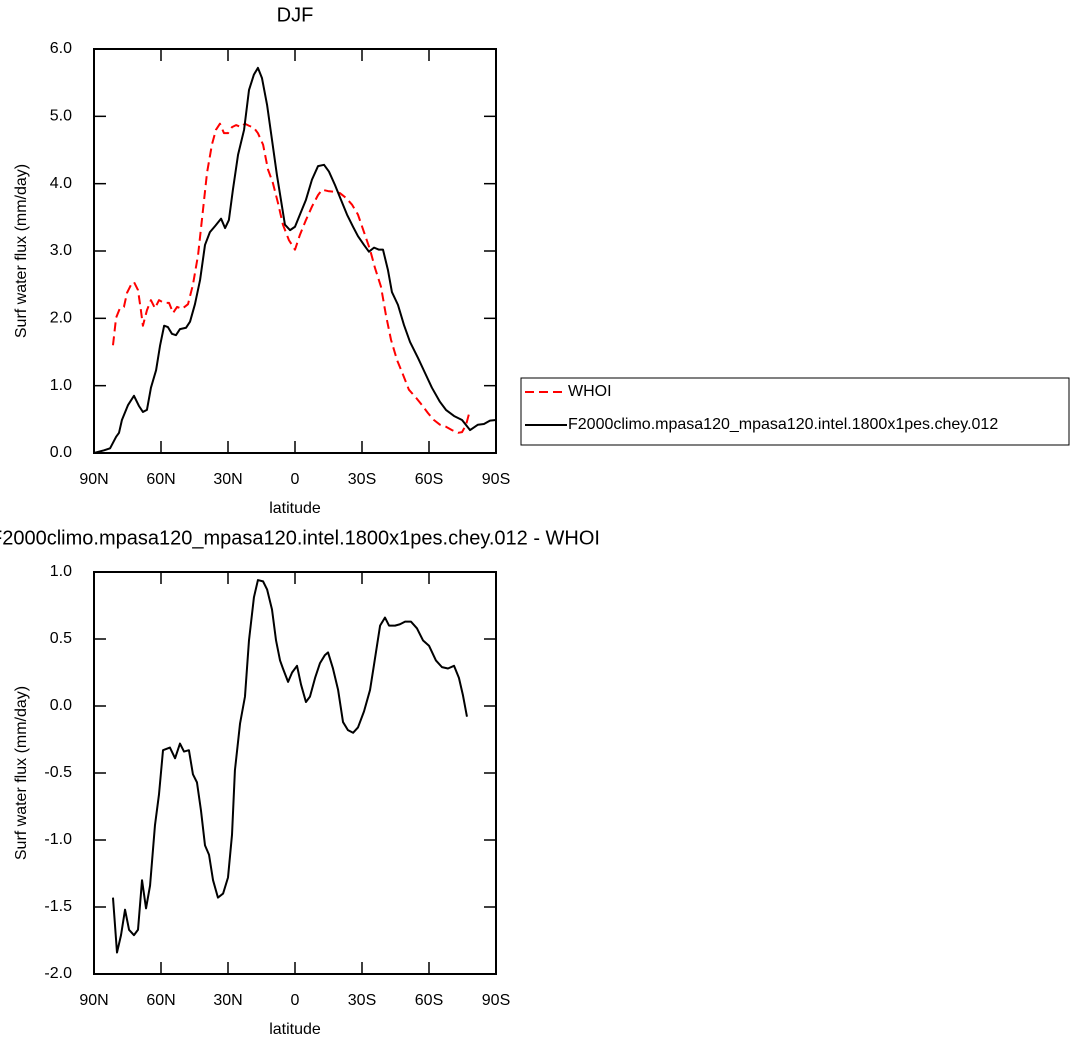 This screenshot has width=1075, height=1045. What do you see at coordinates (58, 839) in the screenshot?
I see `y-tick-label: -1.0` at bounding box center [58, 839].